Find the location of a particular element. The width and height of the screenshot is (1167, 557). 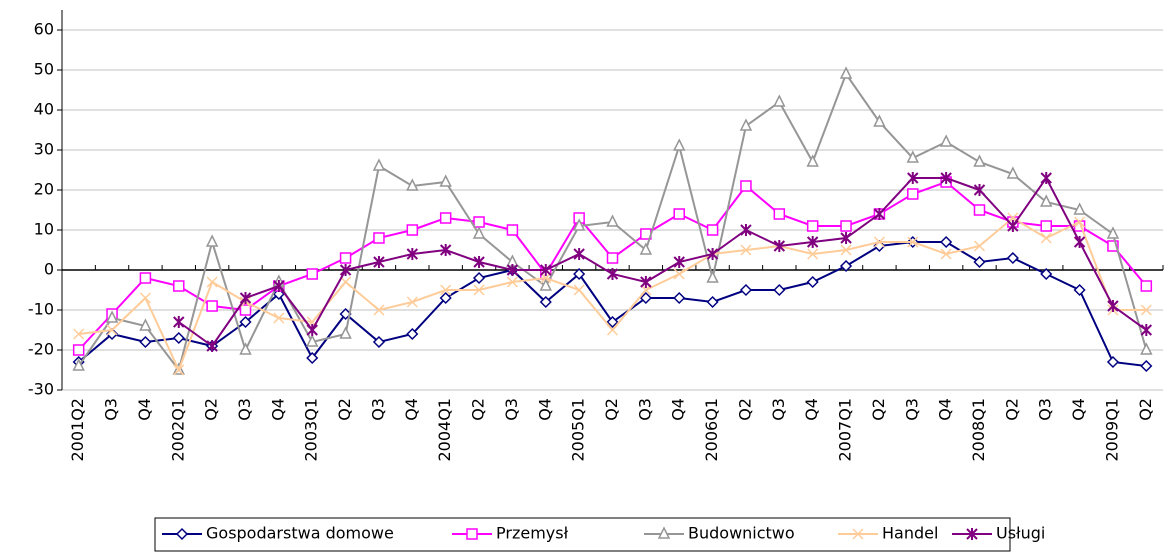

x-tick-label: 2008Q1 is located at coordinates (978, 430).